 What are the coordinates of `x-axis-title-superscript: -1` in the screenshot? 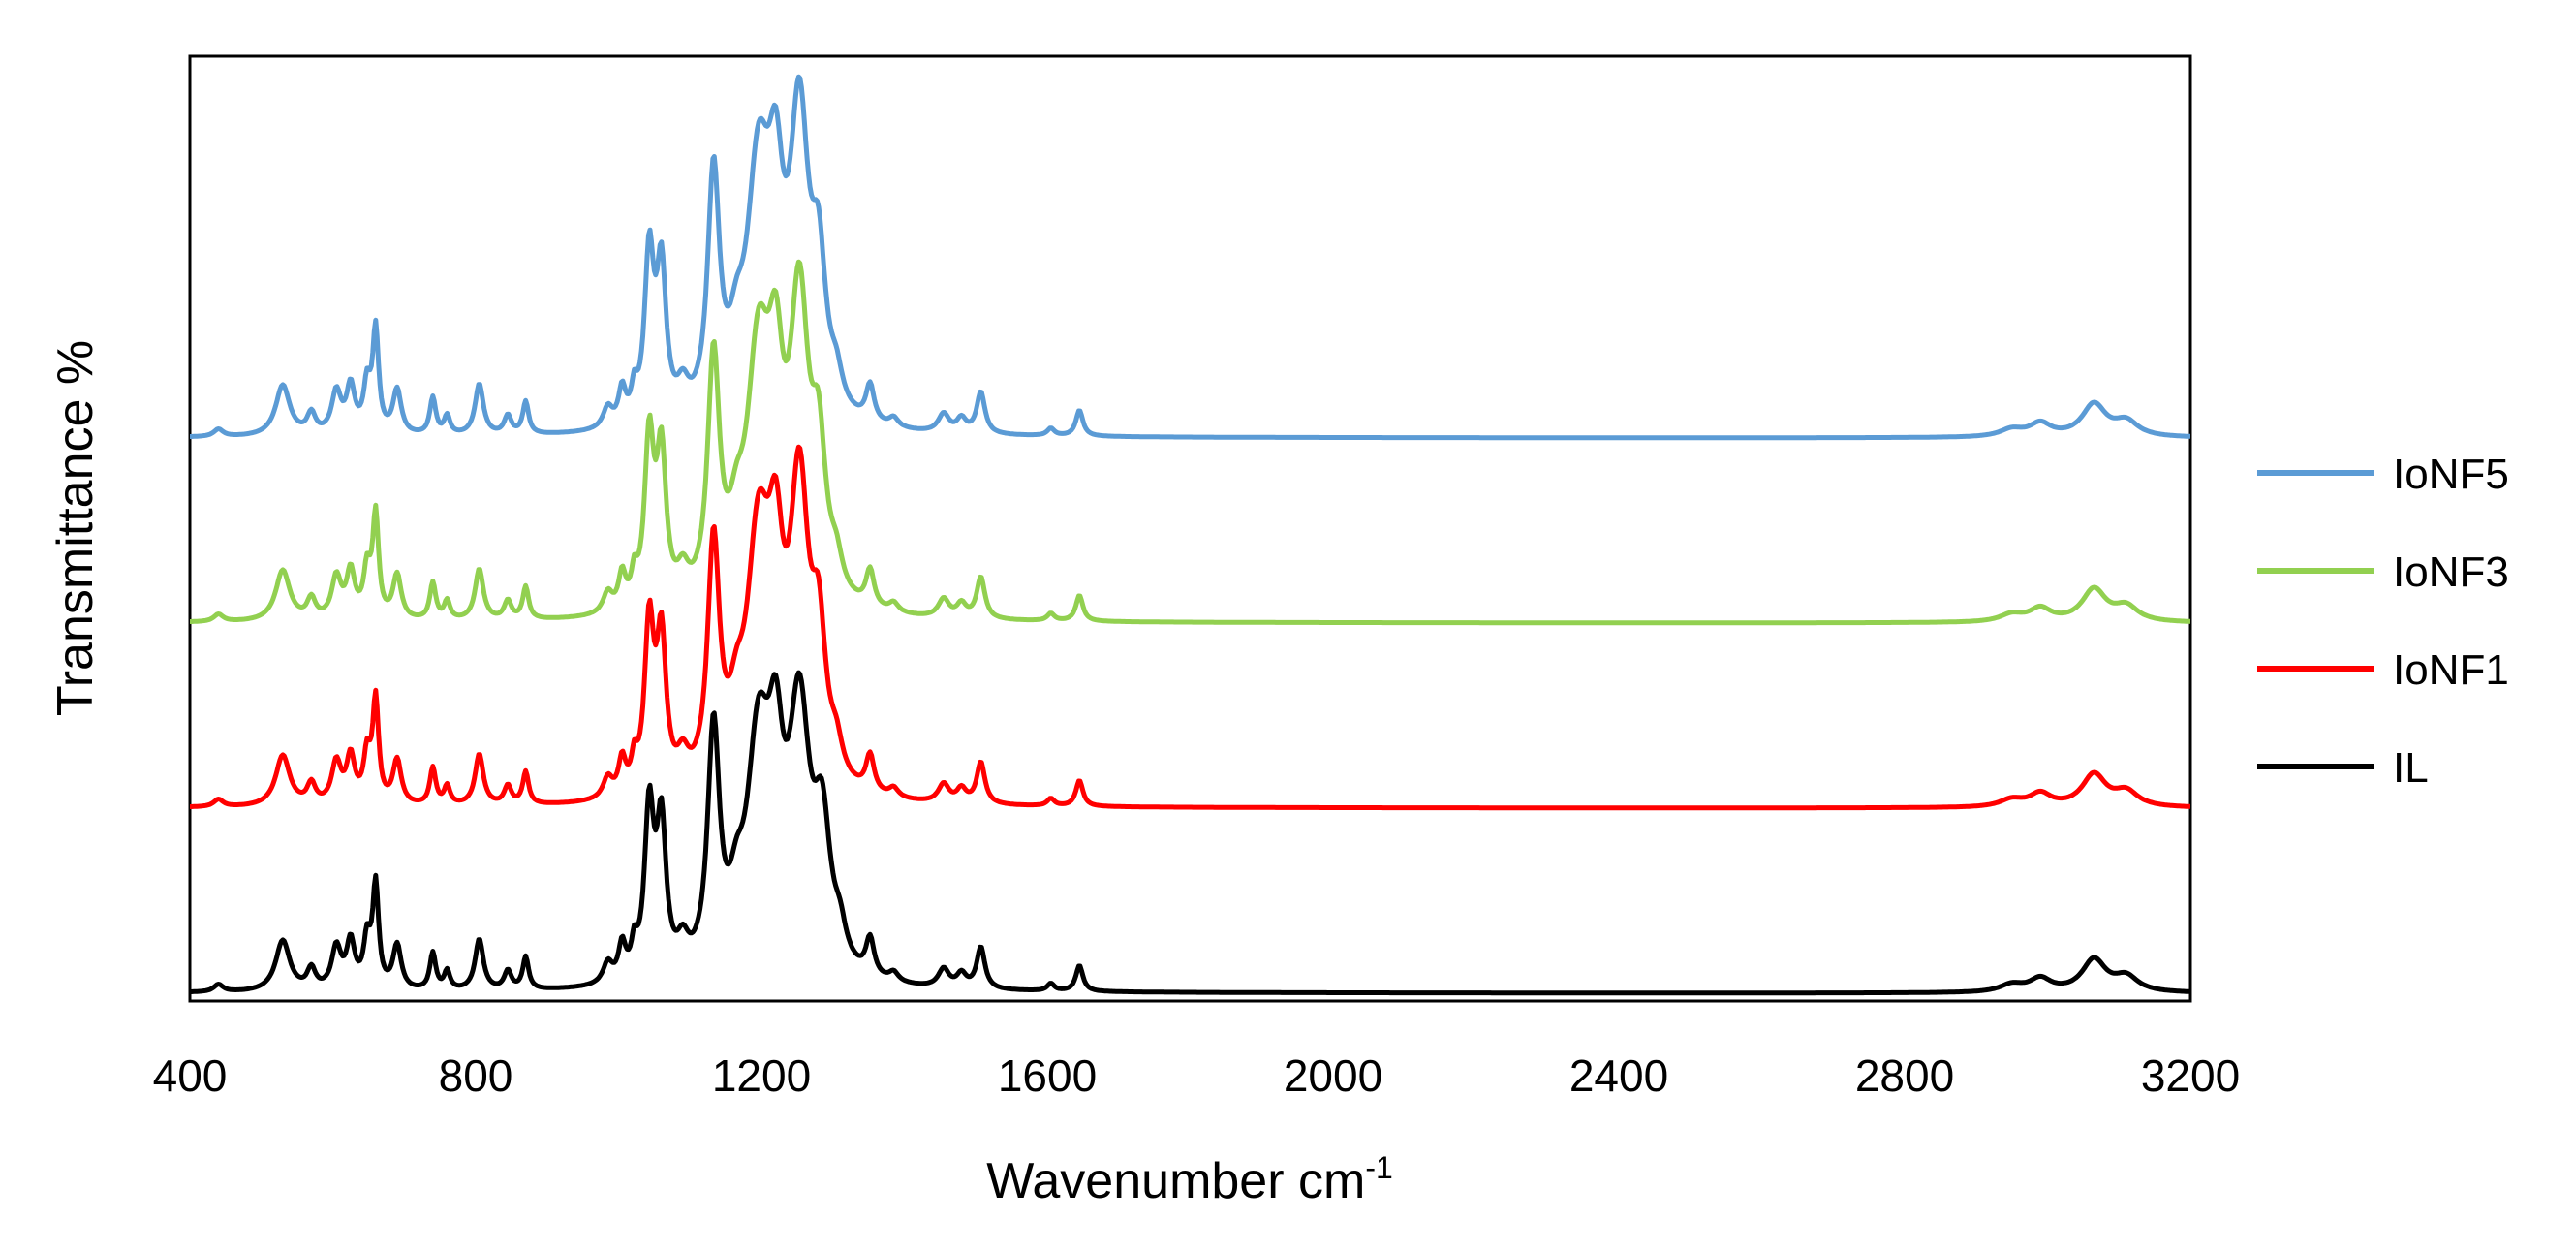 It's located at (1378, 1167).